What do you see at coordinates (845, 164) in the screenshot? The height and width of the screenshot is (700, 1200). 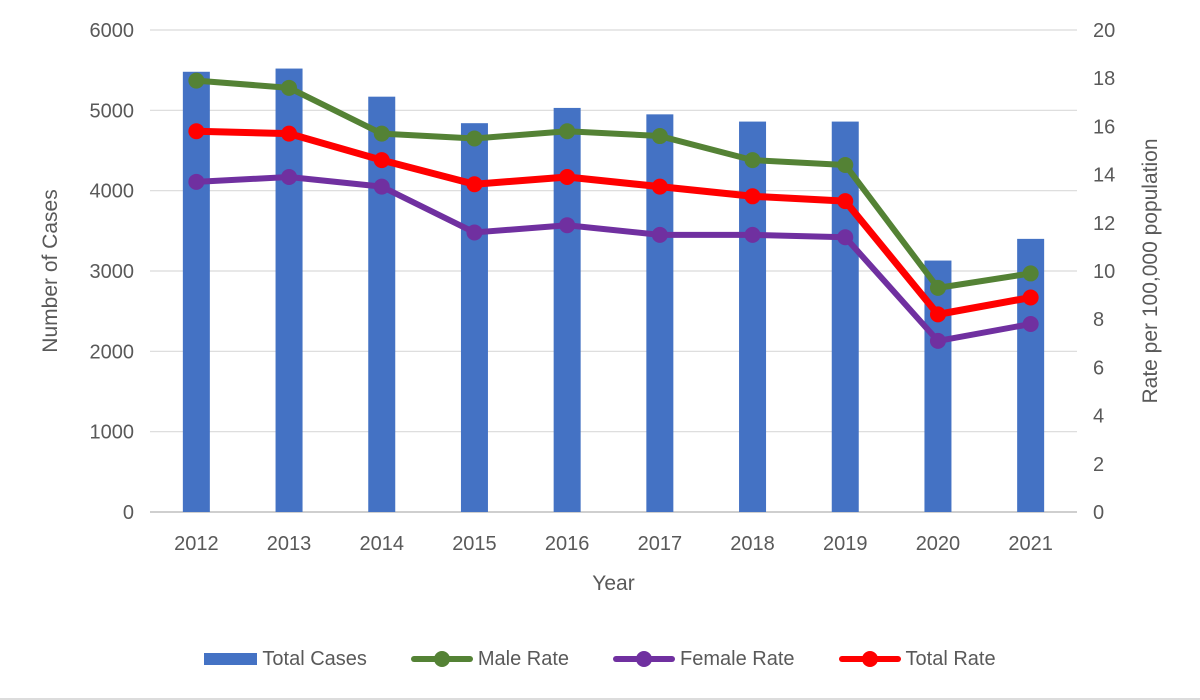 I see `male-rate-point-2019` at bounding box center [845, 164].